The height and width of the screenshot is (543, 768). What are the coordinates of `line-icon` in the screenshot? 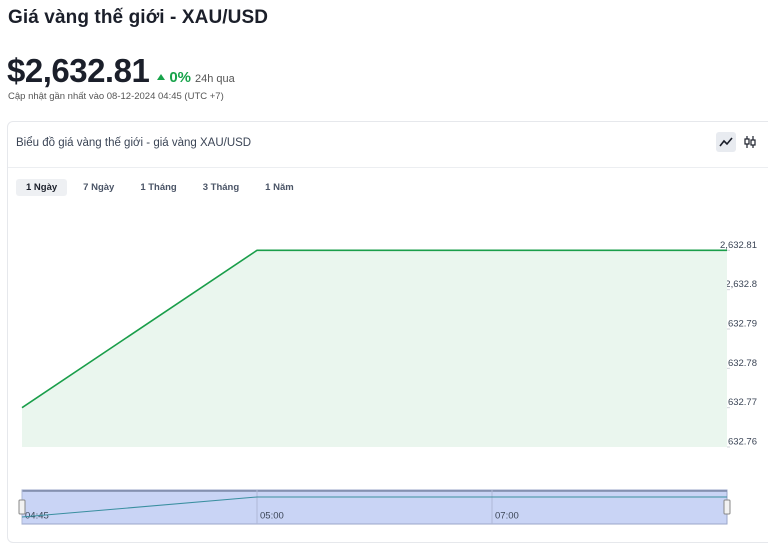 It's located at (726, 142).